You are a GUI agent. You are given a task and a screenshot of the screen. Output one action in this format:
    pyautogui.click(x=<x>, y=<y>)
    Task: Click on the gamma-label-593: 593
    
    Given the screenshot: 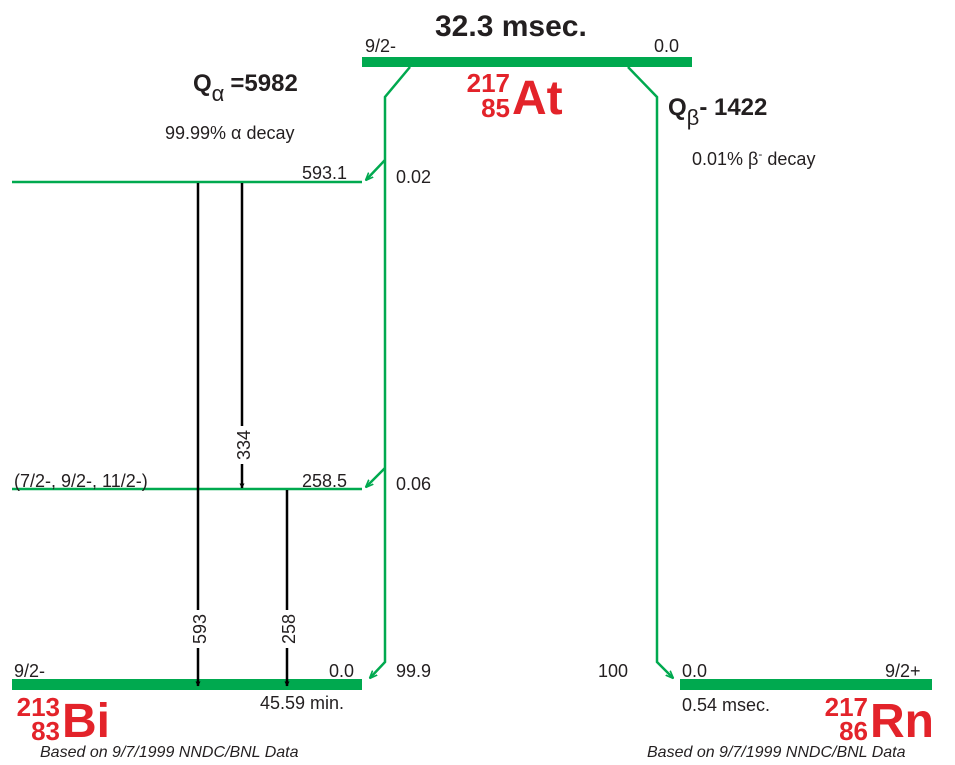 What is the action you would take?
    pyautogui.click(x=200, y=629)
    